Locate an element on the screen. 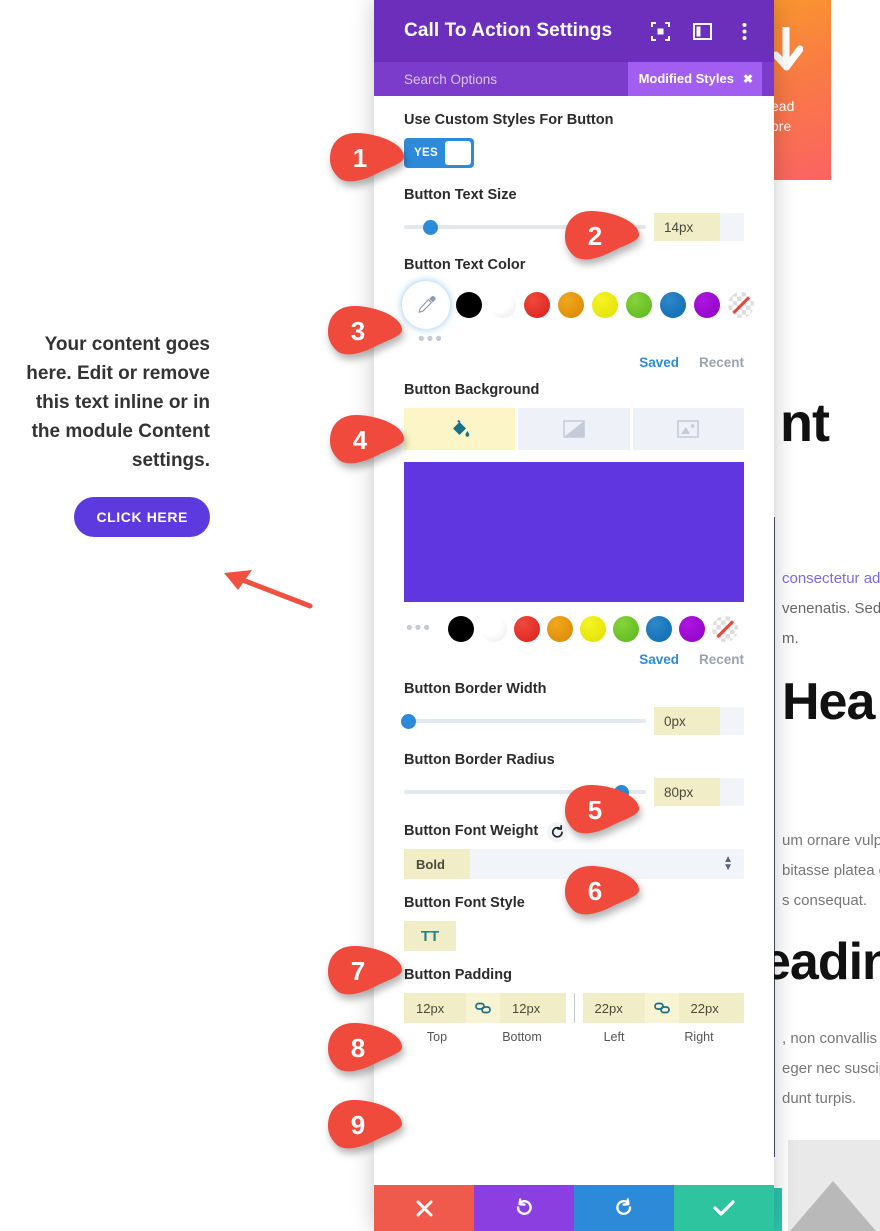 The image size is (880, 1231). callout-marker-6: 6 is located at coordinates (602, 892).